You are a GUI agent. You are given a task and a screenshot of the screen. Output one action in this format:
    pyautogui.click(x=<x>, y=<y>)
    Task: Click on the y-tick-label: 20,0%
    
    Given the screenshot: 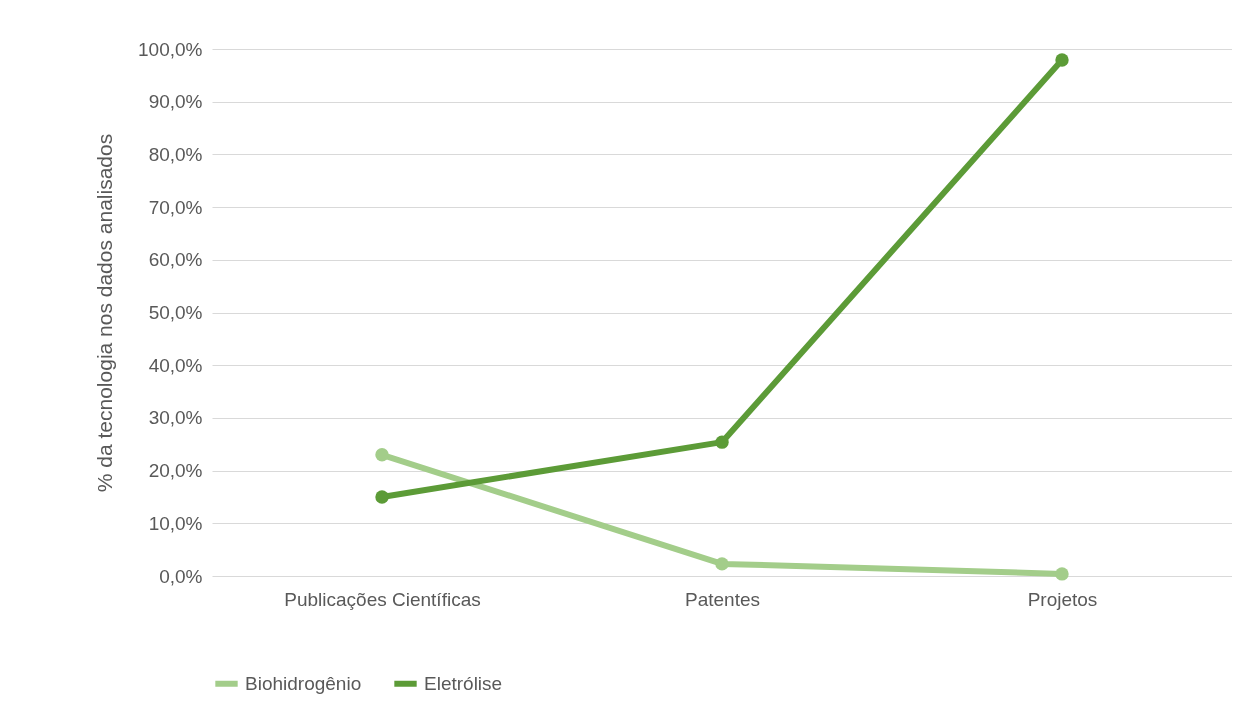 What is the action you would take?
    pyautogui.click(x=175, y=471)
    